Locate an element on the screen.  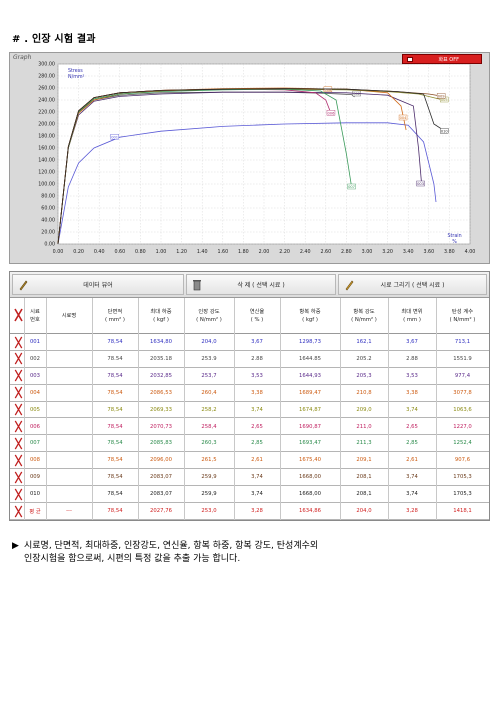
cell-max-disp: 3,74 is located at coordinates (412, 494).